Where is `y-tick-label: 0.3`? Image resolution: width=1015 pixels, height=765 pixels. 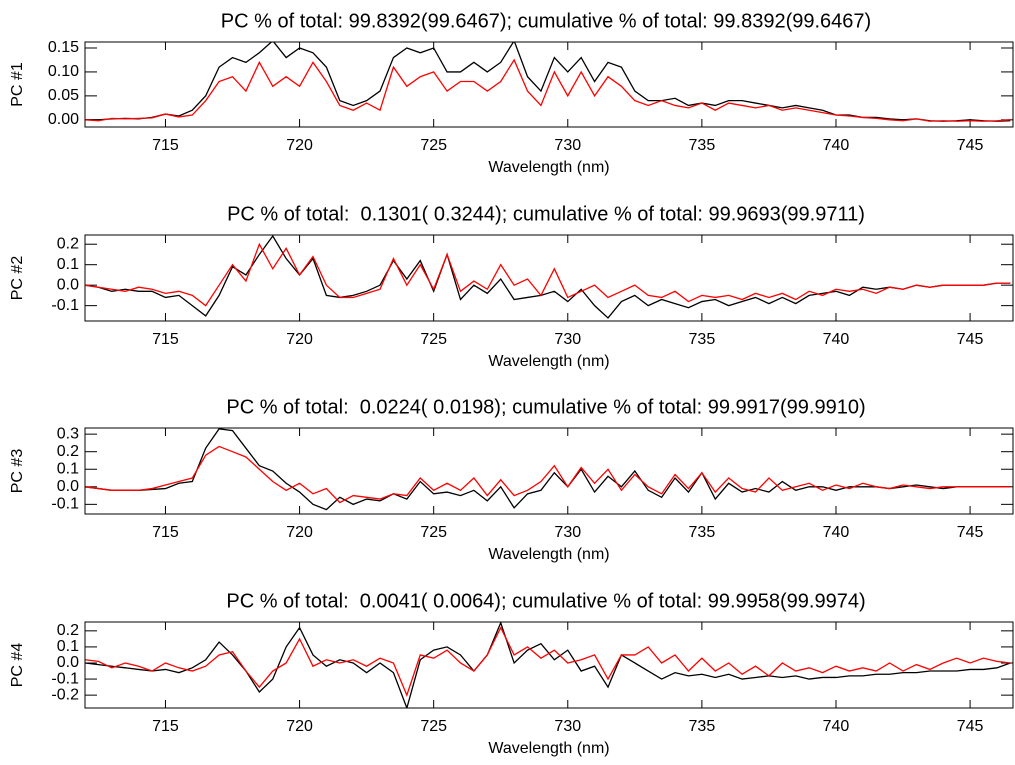 y-tick-label: 0.3 is located at coordinates (68, 433).